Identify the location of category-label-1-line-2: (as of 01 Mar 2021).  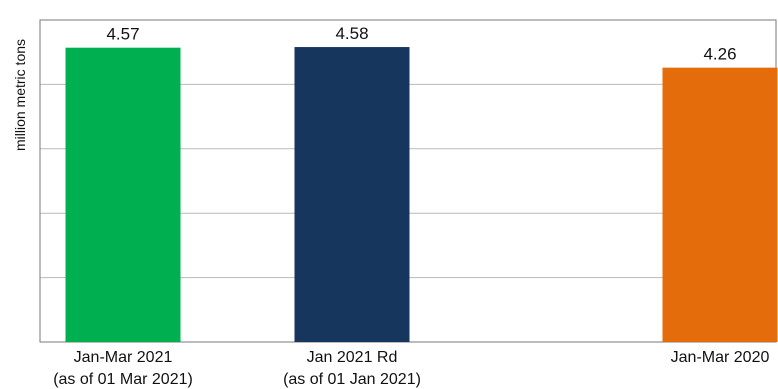
(123, 379).